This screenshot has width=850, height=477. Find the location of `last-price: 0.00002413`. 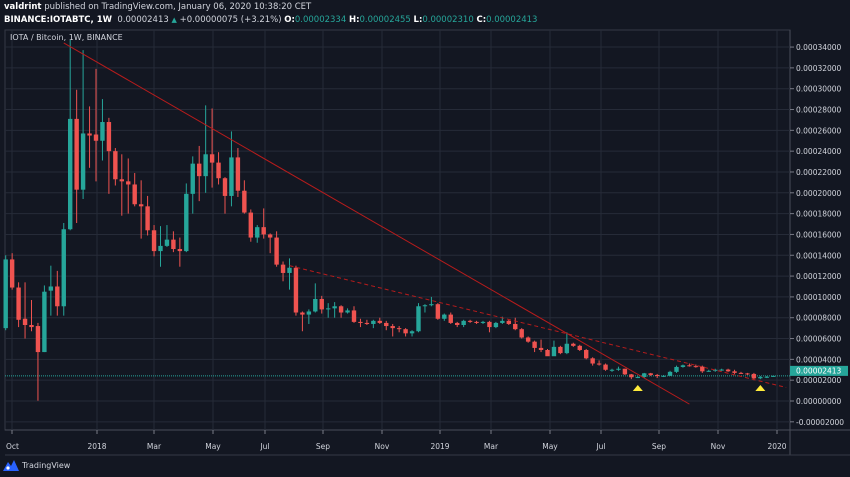

last-price: 0.00002413 is located at coordinates (143, 20).